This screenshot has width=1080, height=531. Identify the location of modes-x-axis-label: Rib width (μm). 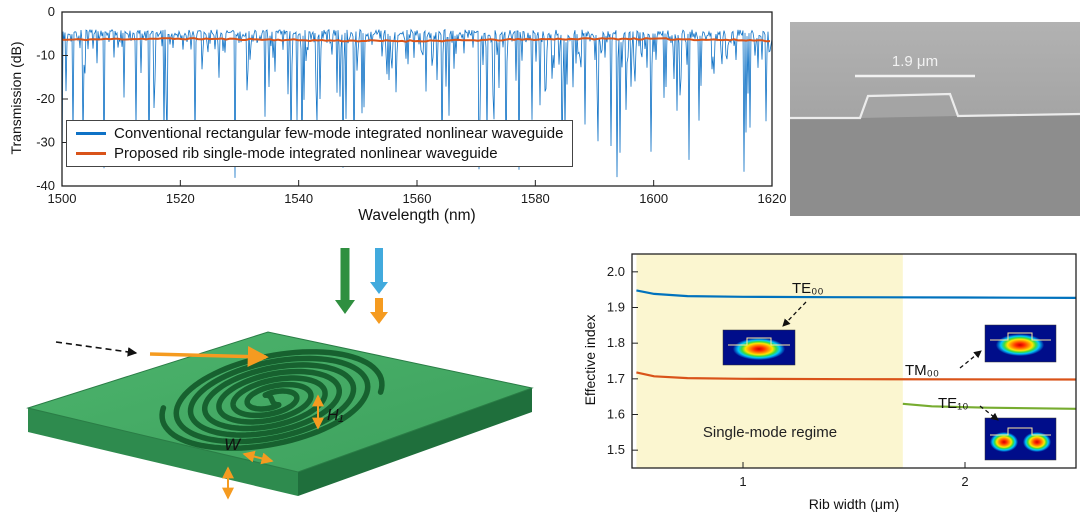
(854, 504).